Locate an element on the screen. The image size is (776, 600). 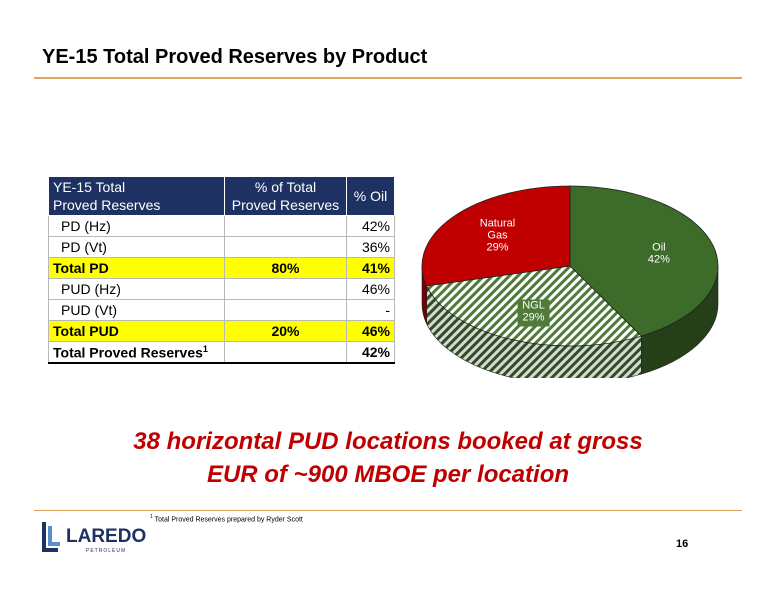
row-label: PUD (Vt) is located at coordinates (136, 310).